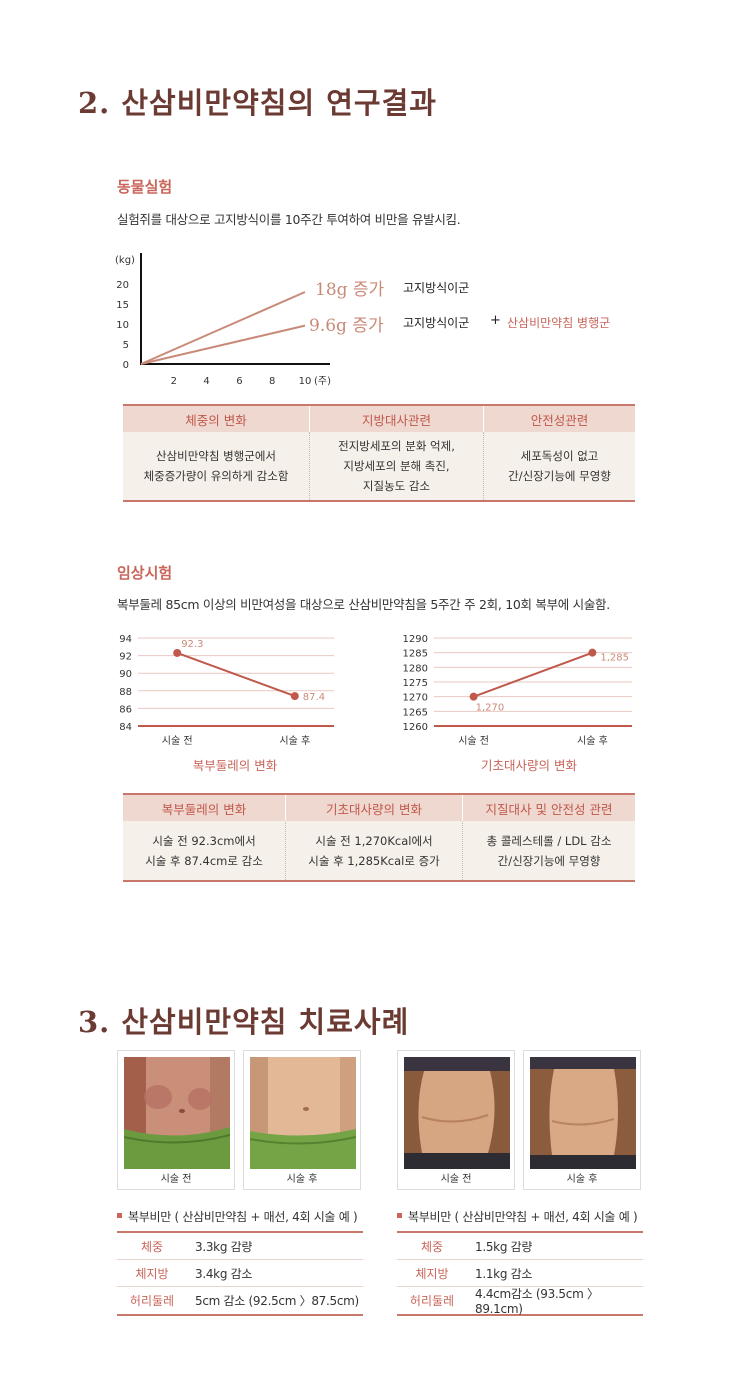 This screenshot has height=1394, width=740. I want to click on y-tick-label: 1265, so click(415, 712).